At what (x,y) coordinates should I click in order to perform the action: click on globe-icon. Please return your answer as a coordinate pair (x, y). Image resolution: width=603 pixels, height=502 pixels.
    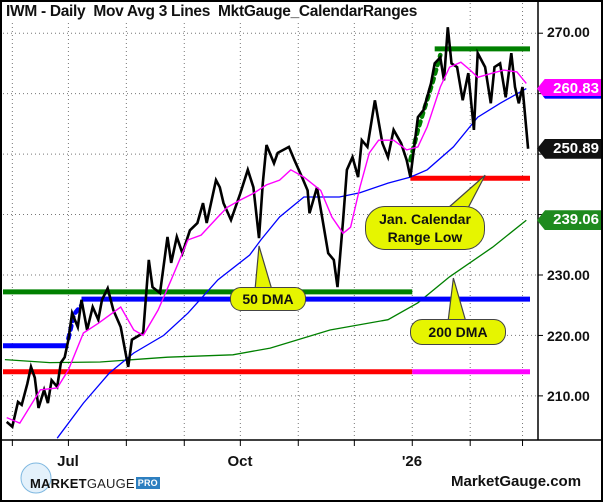
    Looking at the image, I should click on (36, 478).